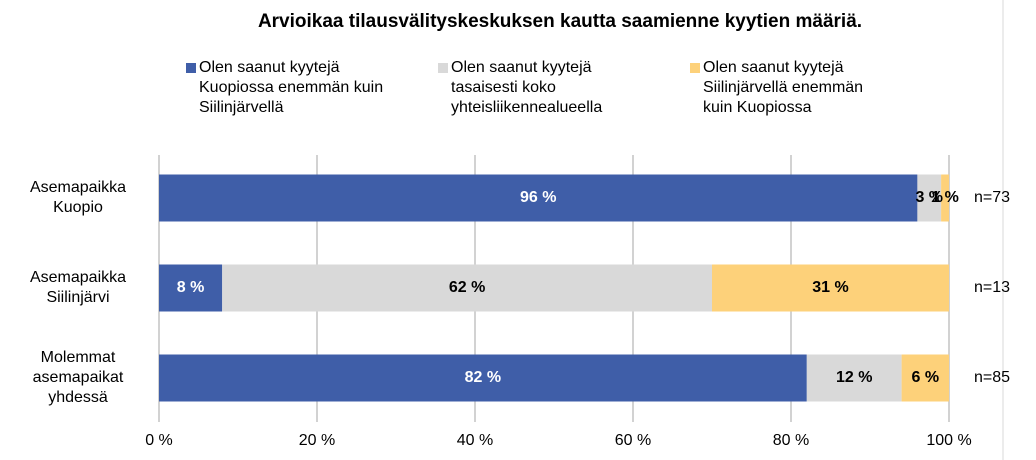  What do you see at coordinates (992, 287) in the screenshot?
I see `sample-size: n=13` at bounding box center [992, 287].